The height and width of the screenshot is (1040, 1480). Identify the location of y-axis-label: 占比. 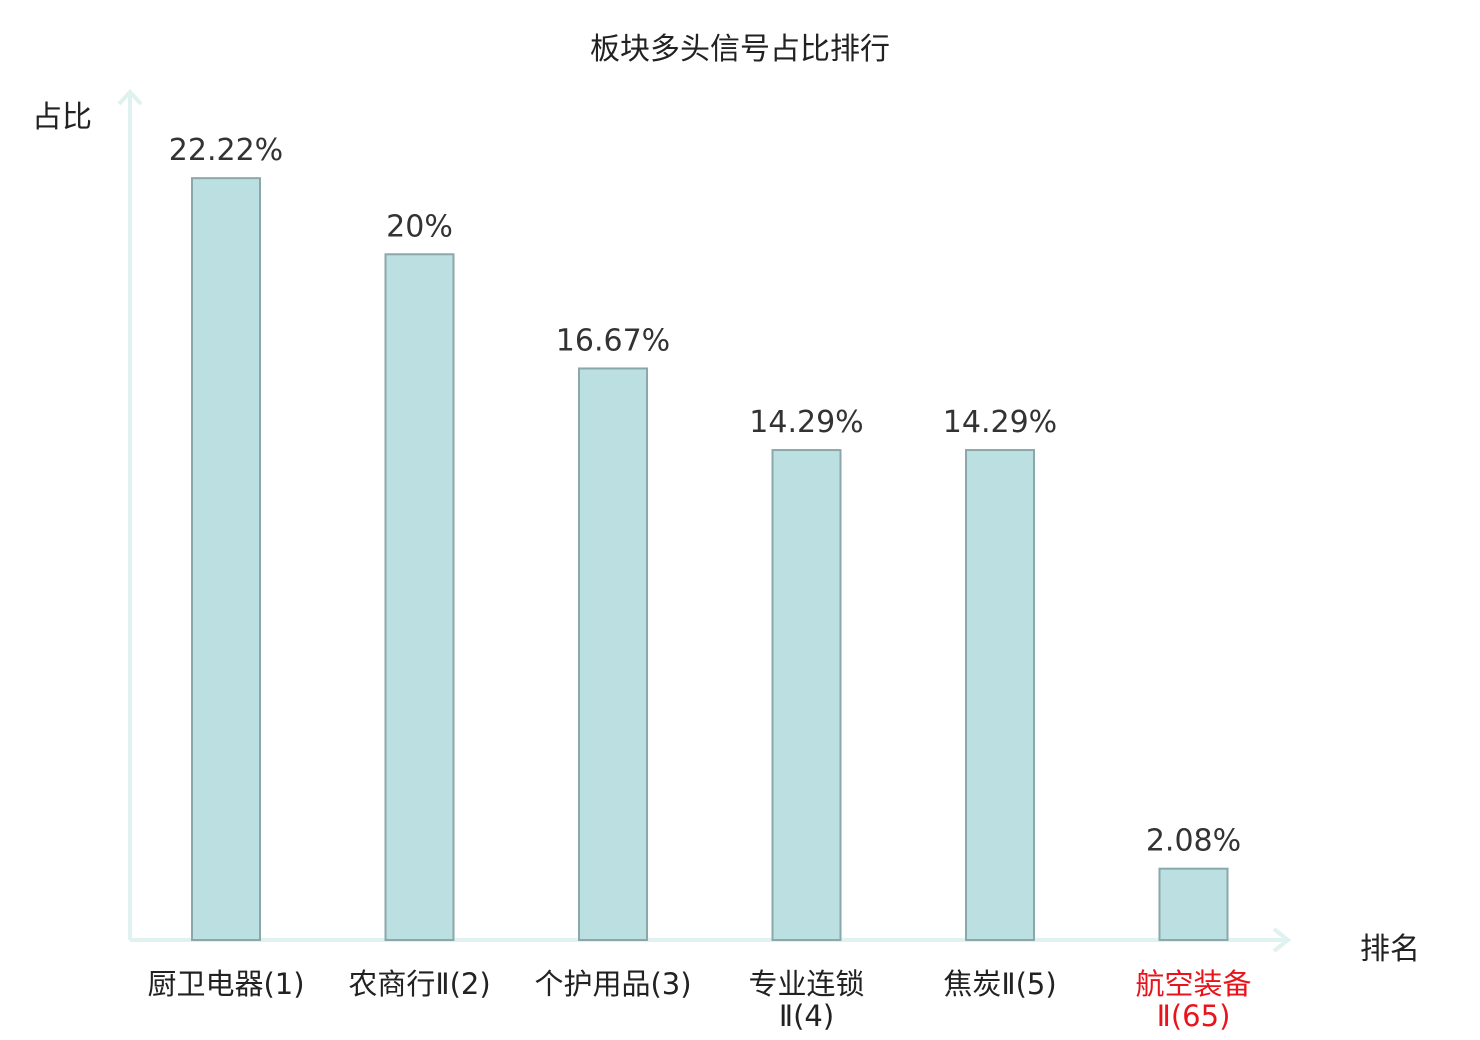
(62, 117).